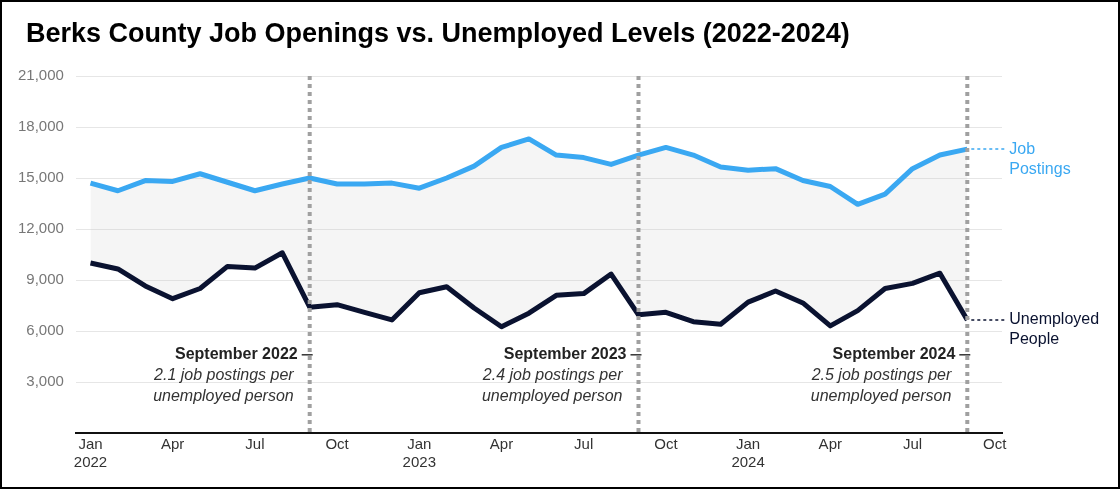 This screenshot has width=1120, height=489. What do you see at coordinates (894, 354) in the screenshot?
I see `ref-line-label: September 2024` at bounding box center [894, 354].